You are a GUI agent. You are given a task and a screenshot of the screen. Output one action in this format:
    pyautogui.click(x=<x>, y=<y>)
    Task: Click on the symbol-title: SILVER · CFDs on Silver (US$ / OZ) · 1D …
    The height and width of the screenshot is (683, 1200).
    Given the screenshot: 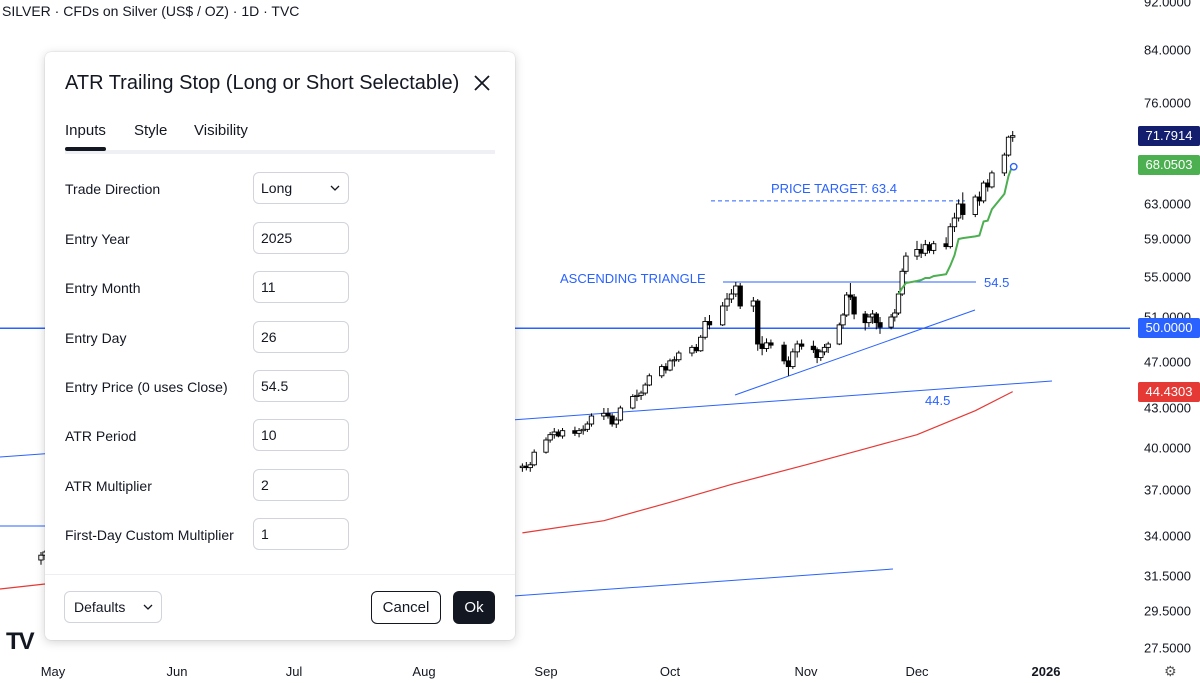 What is the action you would take?
    pyautogui.click(x=151, y=11)
    